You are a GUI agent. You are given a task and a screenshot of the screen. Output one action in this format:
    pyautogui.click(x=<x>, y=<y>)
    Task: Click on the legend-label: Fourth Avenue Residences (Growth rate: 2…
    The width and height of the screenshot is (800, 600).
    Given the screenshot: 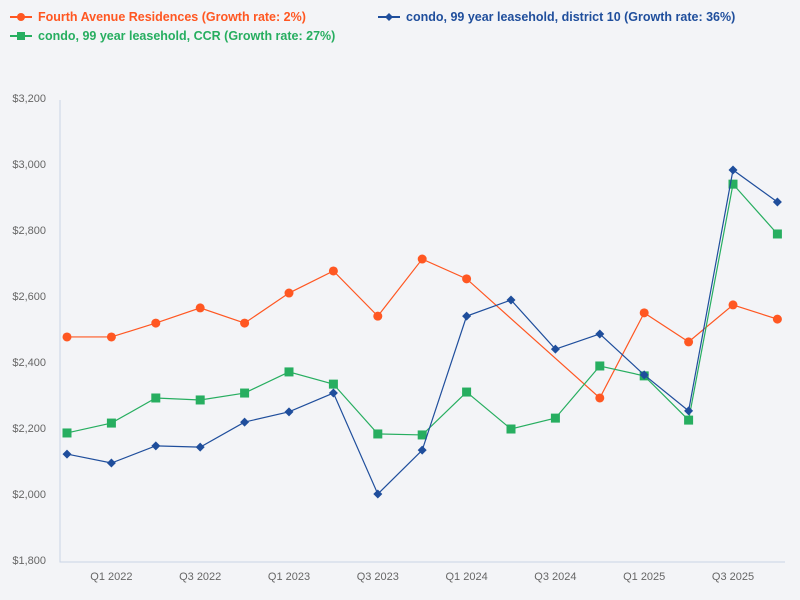 What is the action you would take?
    pyautogui.click(x=172, y=17)
    